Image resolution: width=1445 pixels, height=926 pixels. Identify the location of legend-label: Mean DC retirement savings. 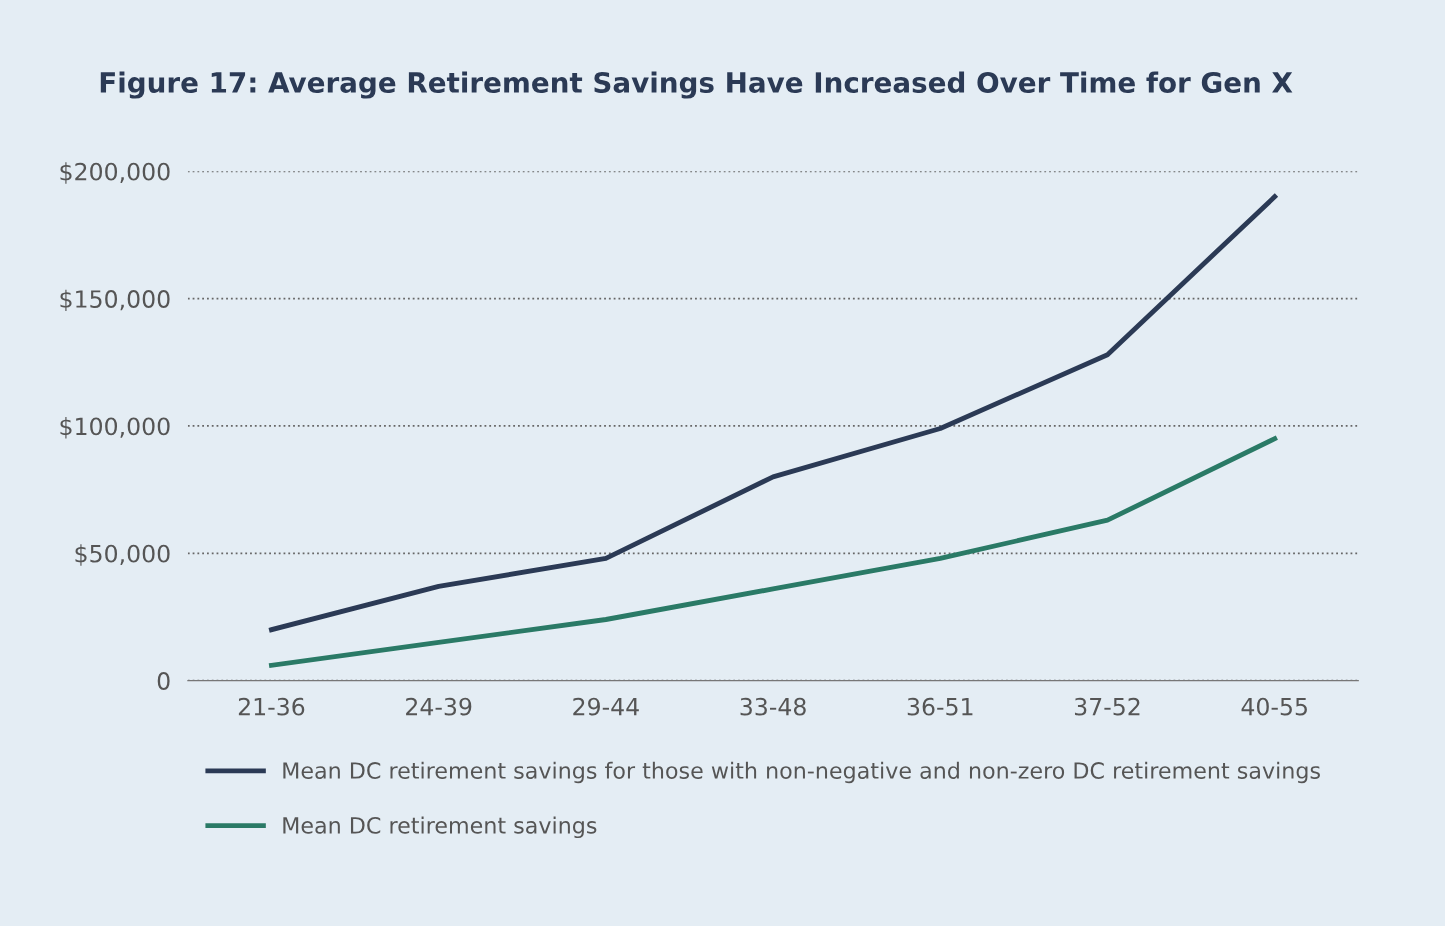
(440, 827).